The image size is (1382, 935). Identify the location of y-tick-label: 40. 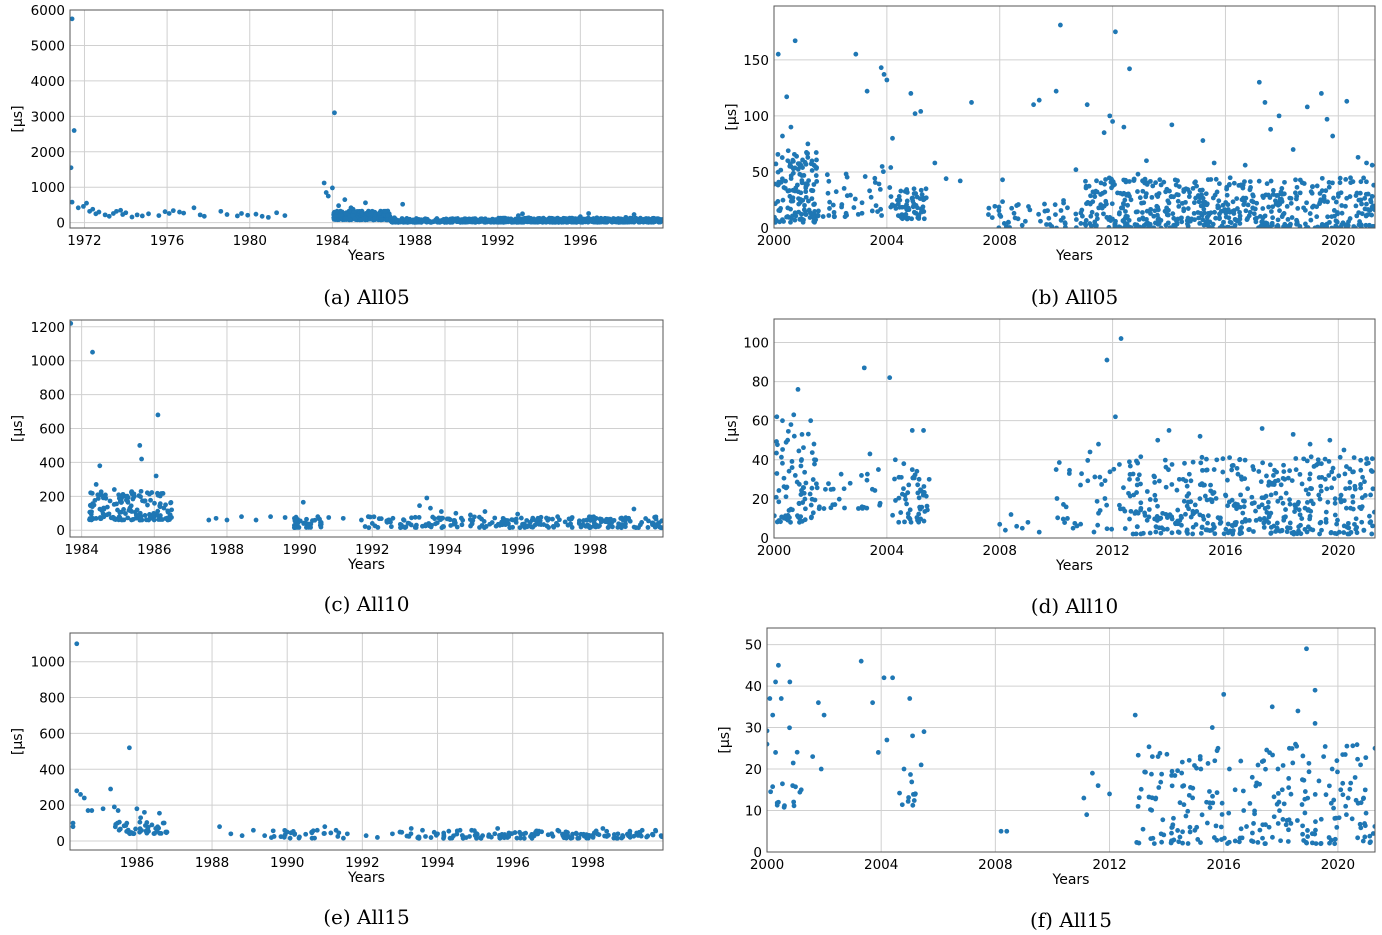
(760, 461).